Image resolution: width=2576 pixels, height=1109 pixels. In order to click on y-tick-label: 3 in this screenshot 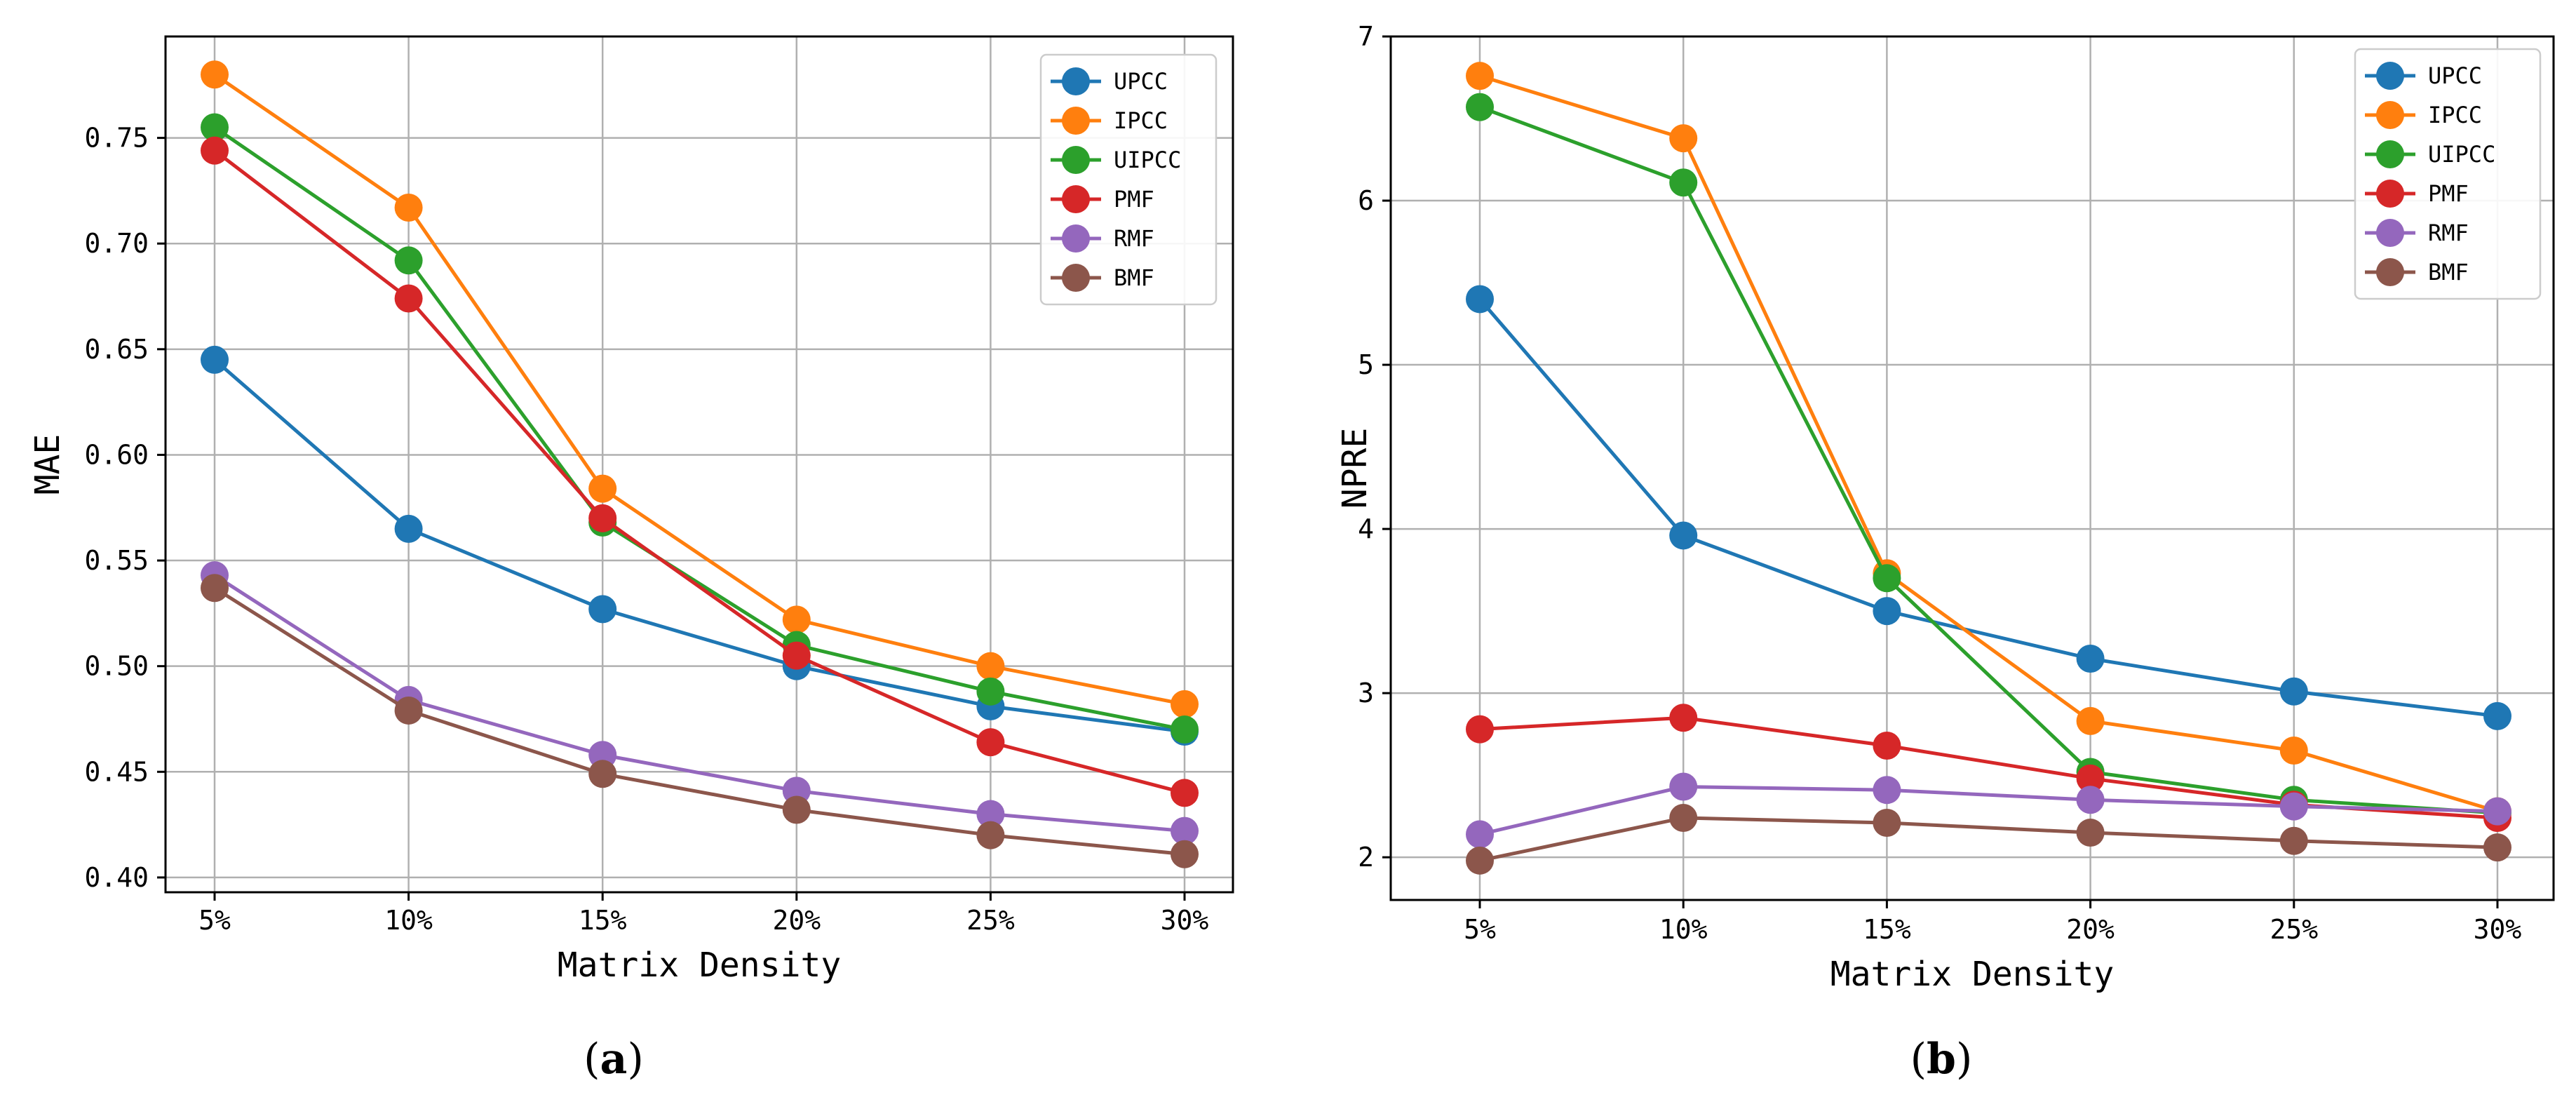, I will do `click(1366, 693)`.